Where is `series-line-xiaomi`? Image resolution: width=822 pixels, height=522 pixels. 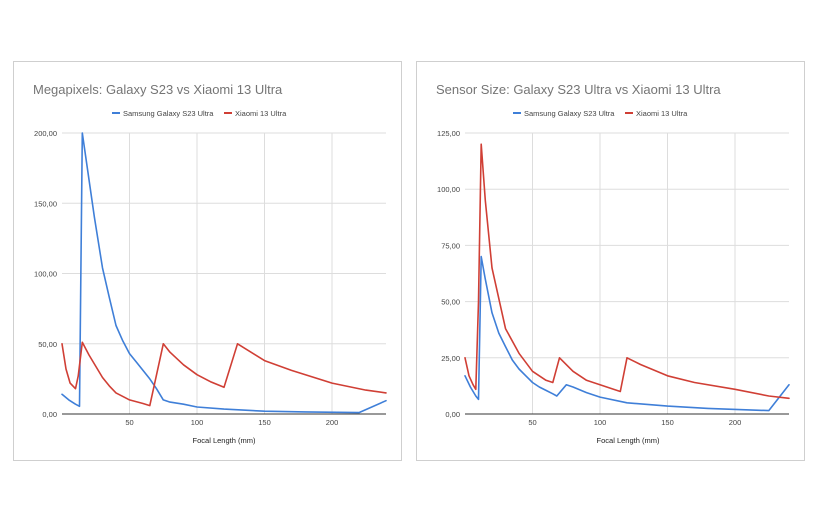
series-line-xiaomi is located at coordinates (224, 374).